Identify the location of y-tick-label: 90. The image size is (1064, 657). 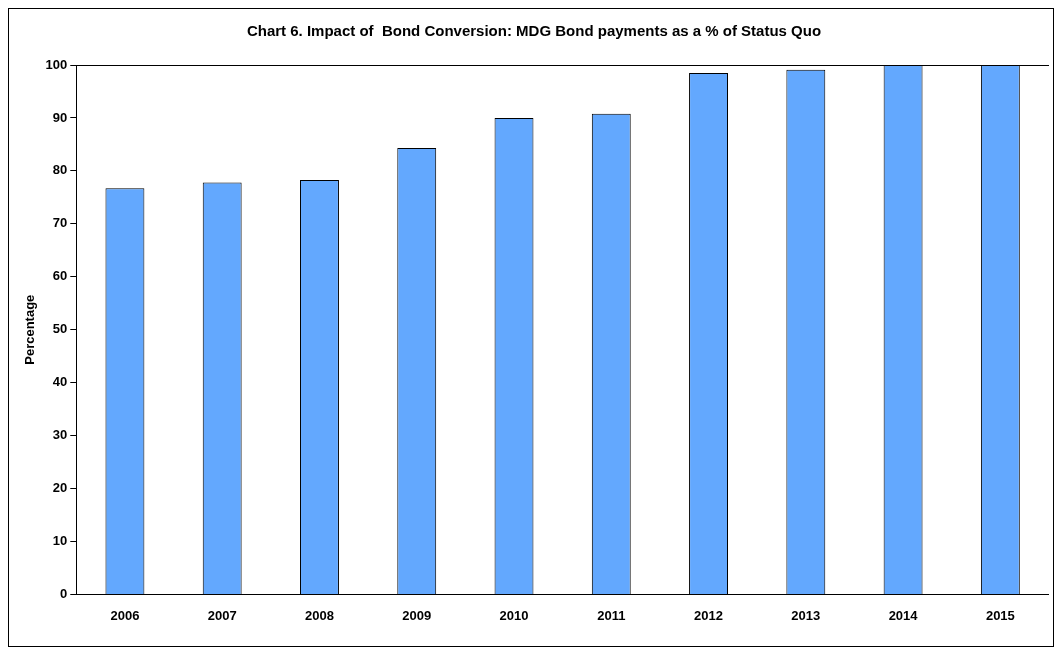
(60, 117).